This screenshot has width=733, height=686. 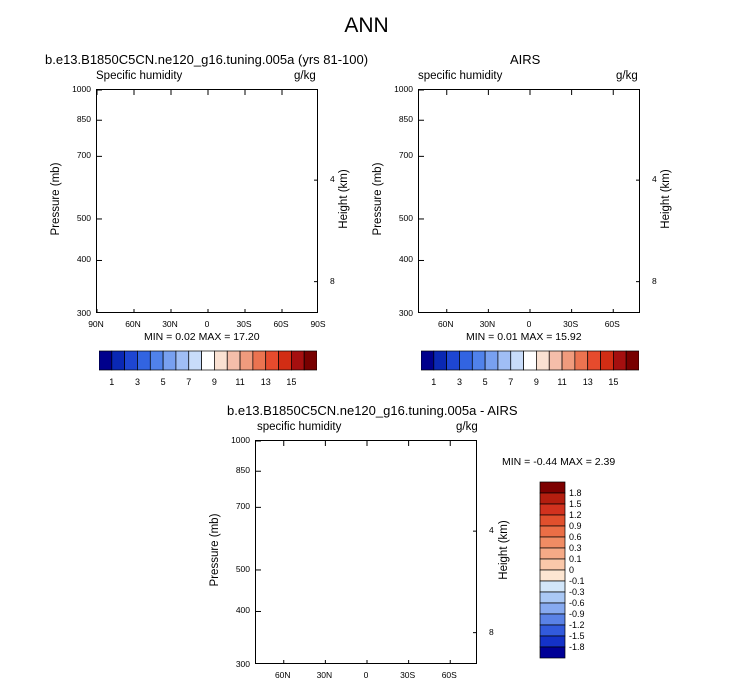 I want to click on colorbar-label: 1, so click(x=111, y=382).